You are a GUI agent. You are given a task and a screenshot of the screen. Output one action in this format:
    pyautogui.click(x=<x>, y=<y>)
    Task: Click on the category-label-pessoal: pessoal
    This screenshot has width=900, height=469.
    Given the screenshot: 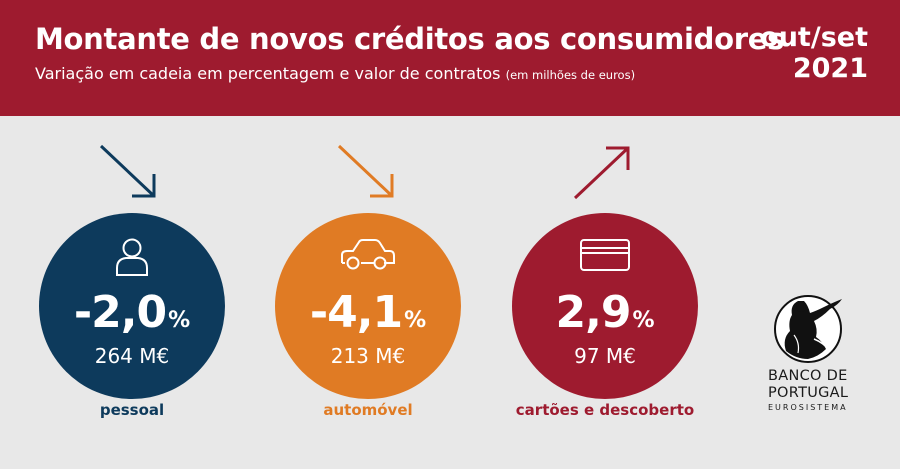 What is the action you would take?
    pyautogui.click(x=132, y=410)
    